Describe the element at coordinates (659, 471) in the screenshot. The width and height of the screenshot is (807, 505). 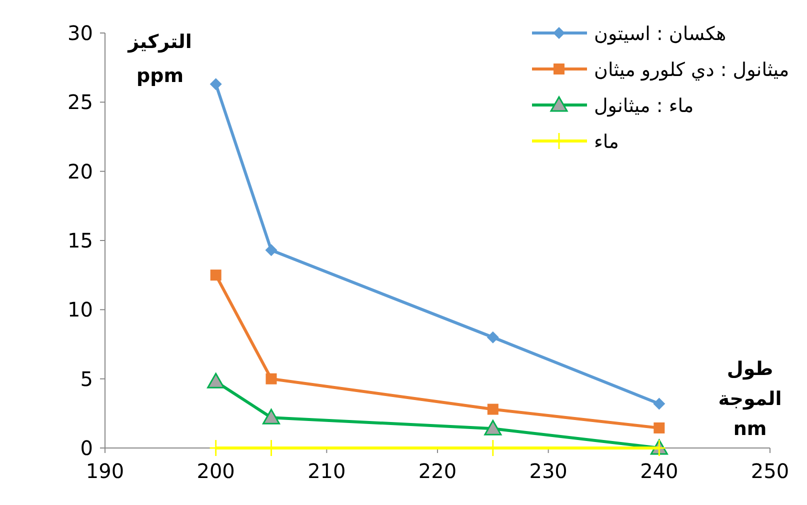
I see `x-tick-label: 240` at that location.